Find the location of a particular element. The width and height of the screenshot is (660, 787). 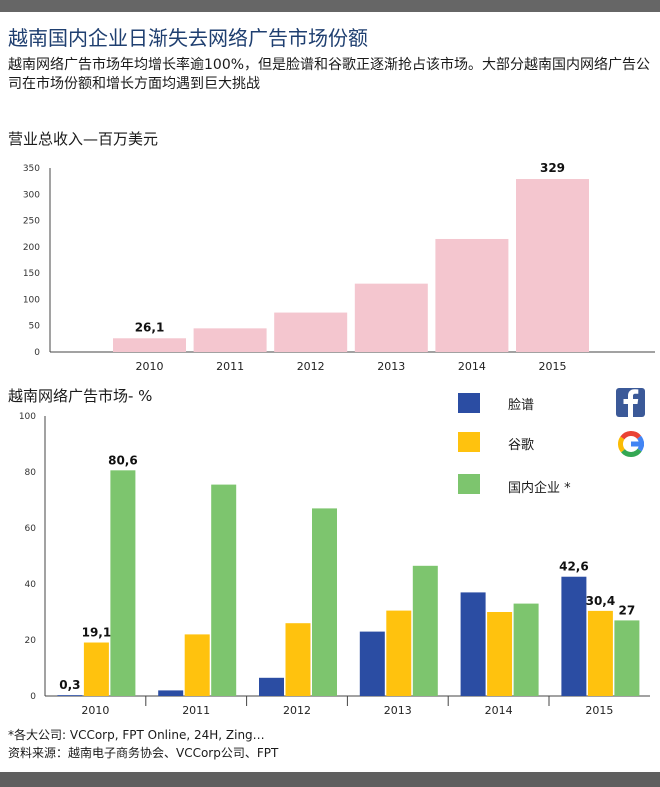

revenue-y-tick-label: 150 is located at coordinates (31, 274).